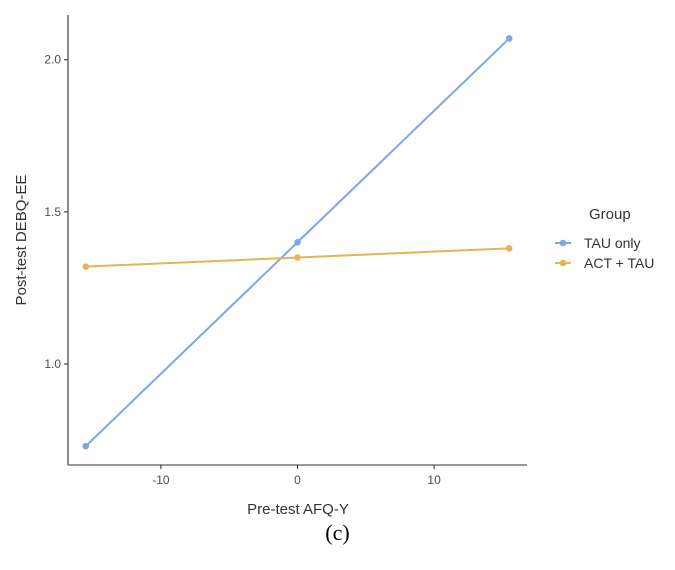 Image resolution: width=675 pixels, height=570 pixels. What do you see at coordinates (337, 533) in the screenshot?
I see `figure-caption: (c)` at bounding box center [337, 533].